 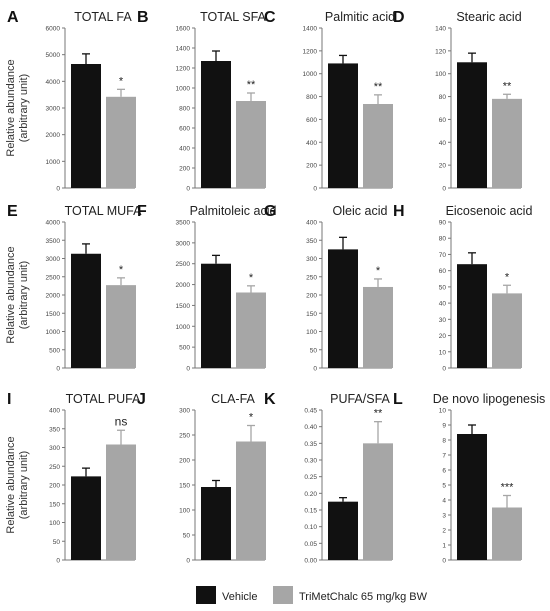 I want to click on y-tick-label: 70, so click(x=443, y=255).